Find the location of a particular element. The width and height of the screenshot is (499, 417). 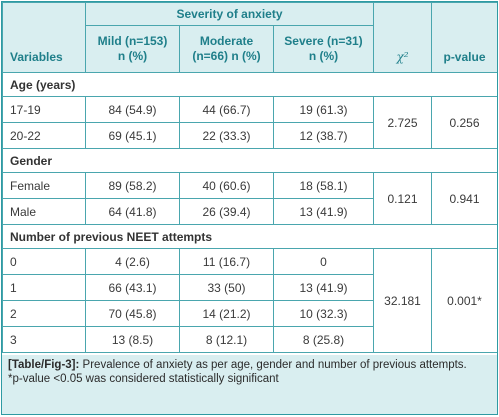

p-value-cell: 0.256 is located at coordinates (464, 122).